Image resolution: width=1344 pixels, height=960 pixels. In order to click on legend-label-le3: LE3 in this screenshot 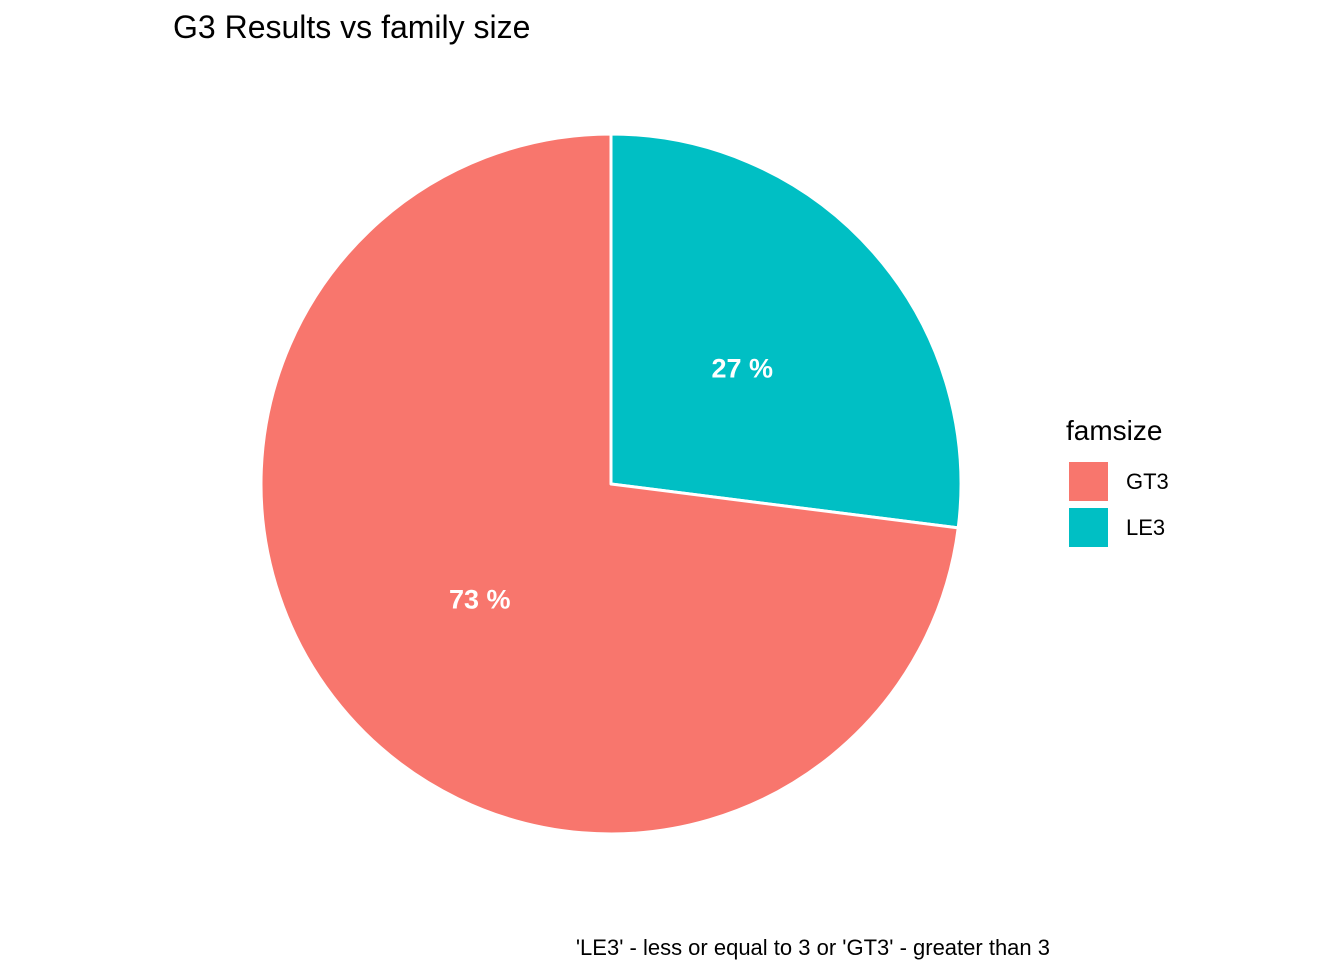, I will do `click(1145, 527)`.